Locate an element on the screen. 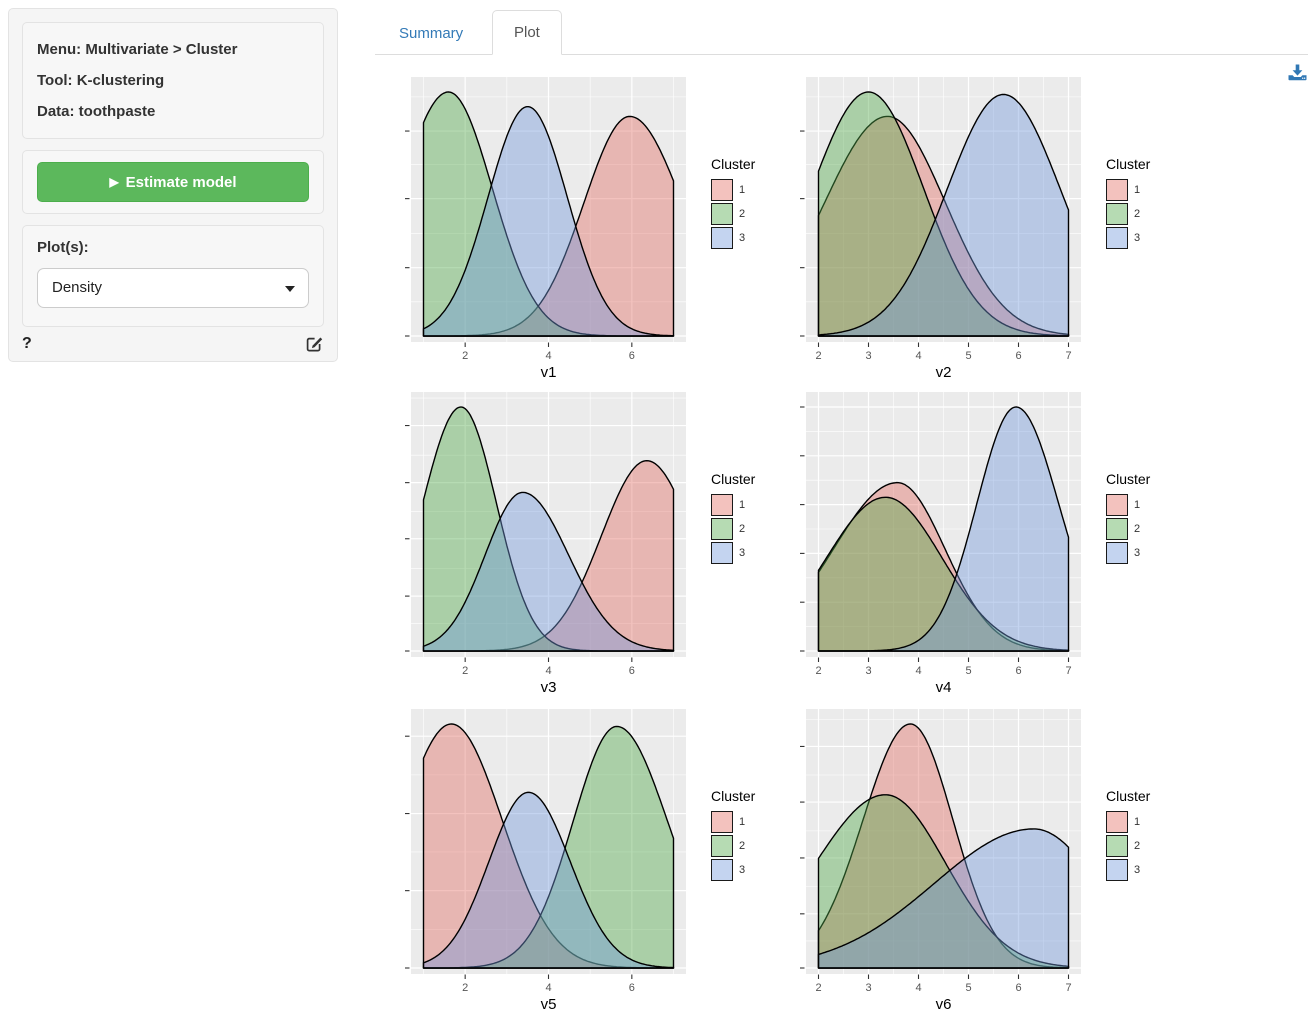  density-plot-v5: 2 4 6 v5 is located at coordinates (545, 861).